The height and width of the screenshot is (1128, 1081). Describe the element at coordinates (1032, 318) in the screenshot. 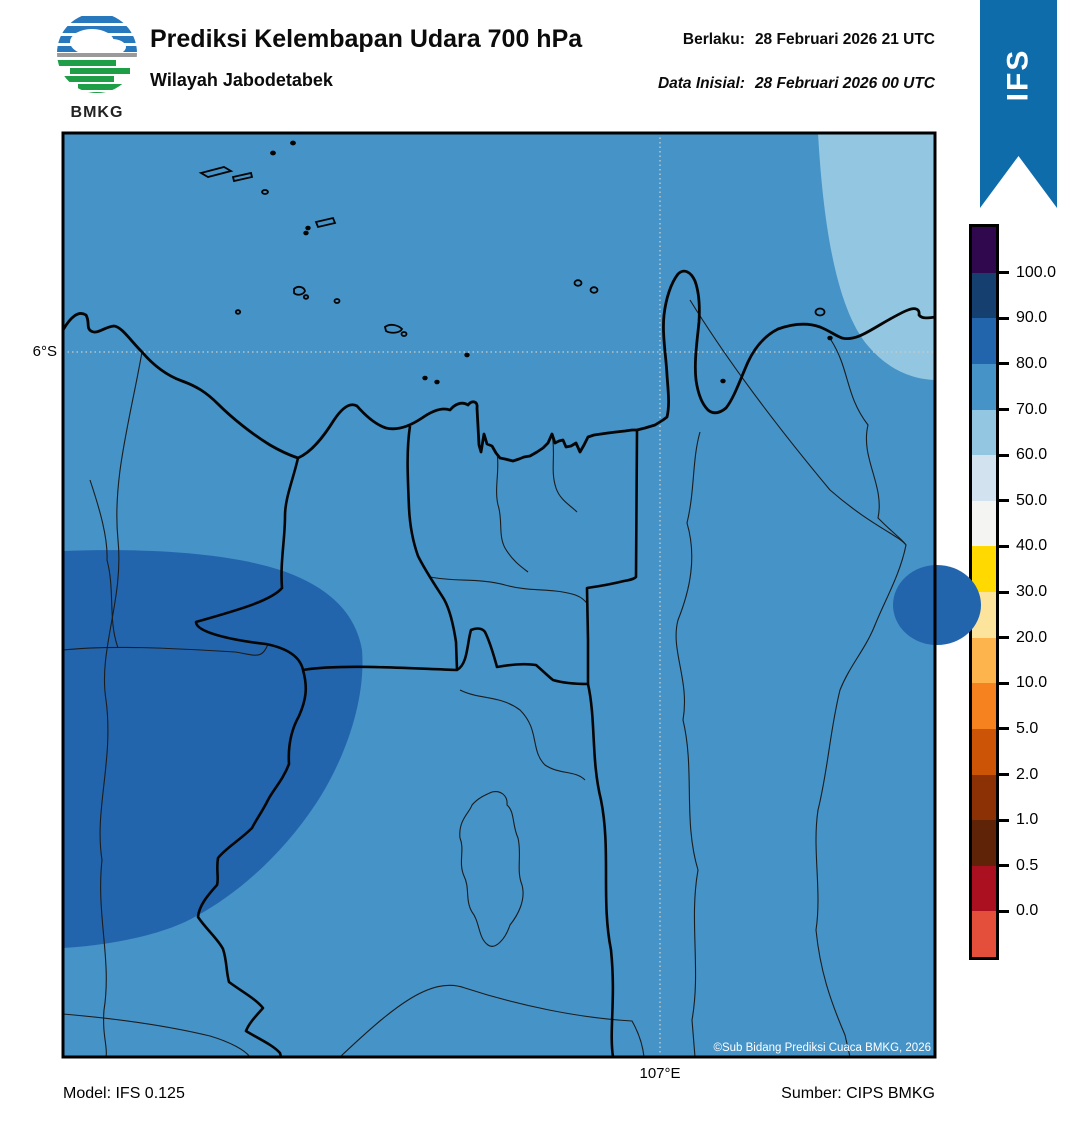

I see `colorbar-tick-label: 90.0` at that location.